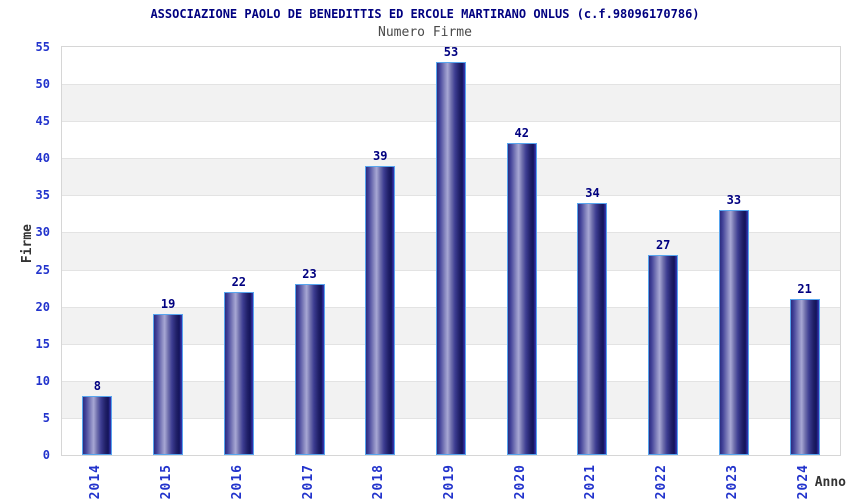  Describe the element at coordinates (97, 425) in the screenshot. I see `bar-2014` at that location.